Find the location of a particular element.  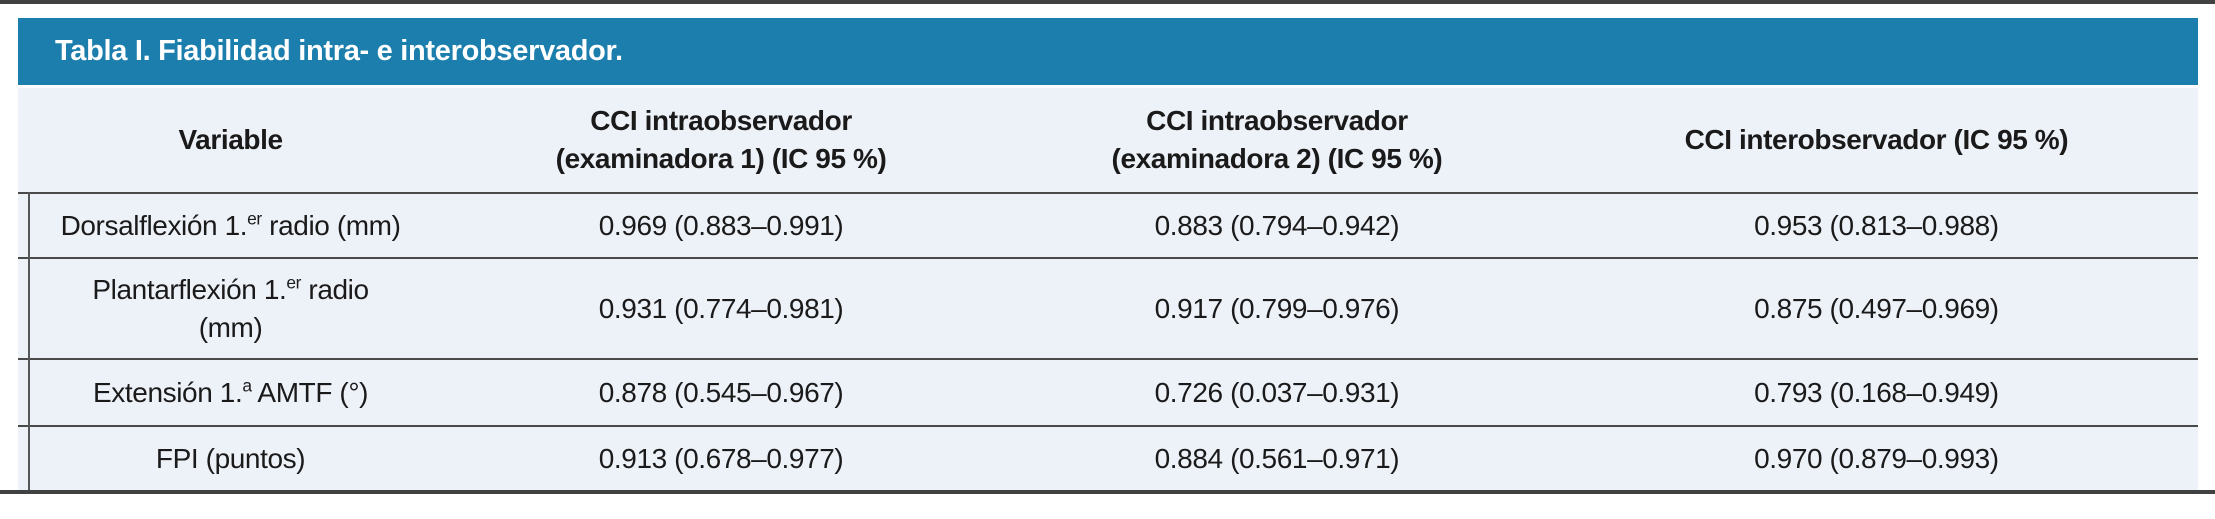

value-cell-cci-inter: 0.793 (0.168–0.949) is located at coordinates (1876, 392).